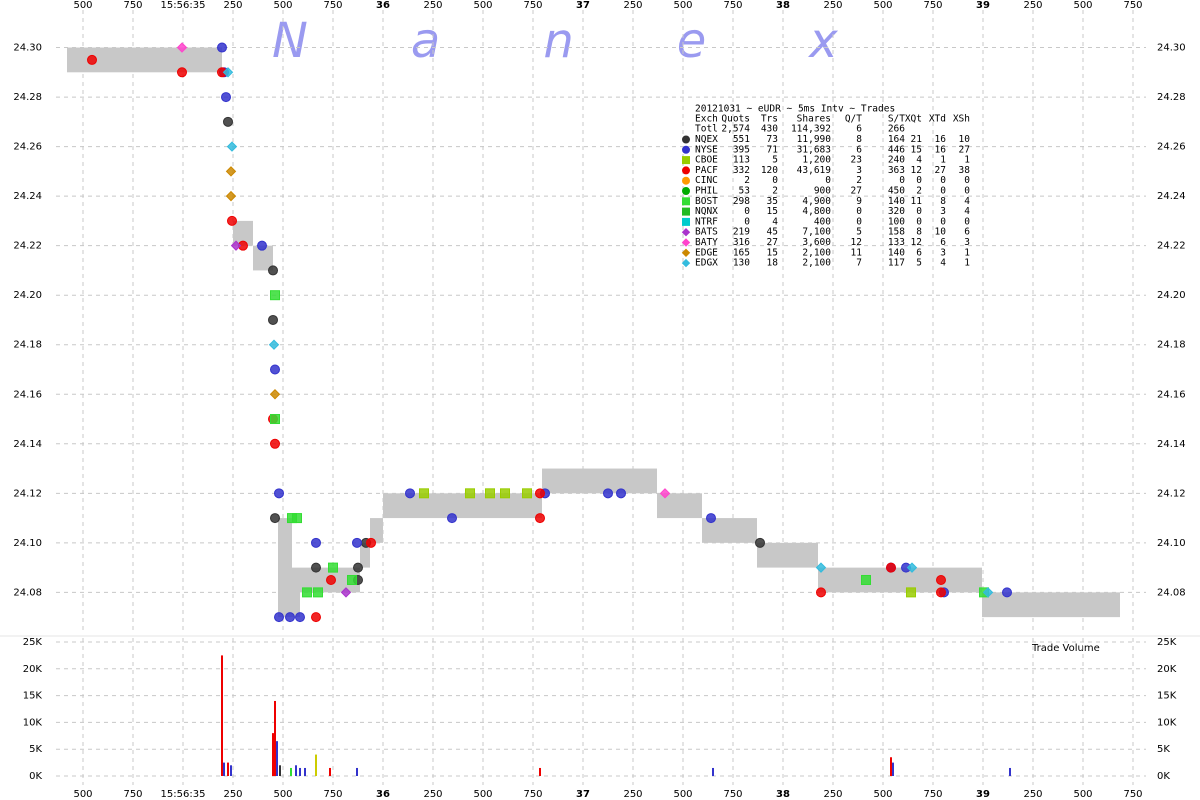 The height and width of the screenshot is (800, 1200). What do you see at coordinates (896, 242) in the screenshot?
I see `stats-cell: 133` at bounding box center [896, 242].